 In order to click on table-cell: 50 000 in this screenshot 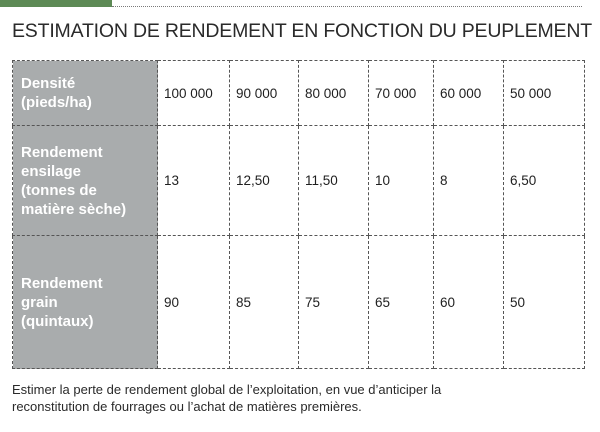, I will do `click(544, 93)`.